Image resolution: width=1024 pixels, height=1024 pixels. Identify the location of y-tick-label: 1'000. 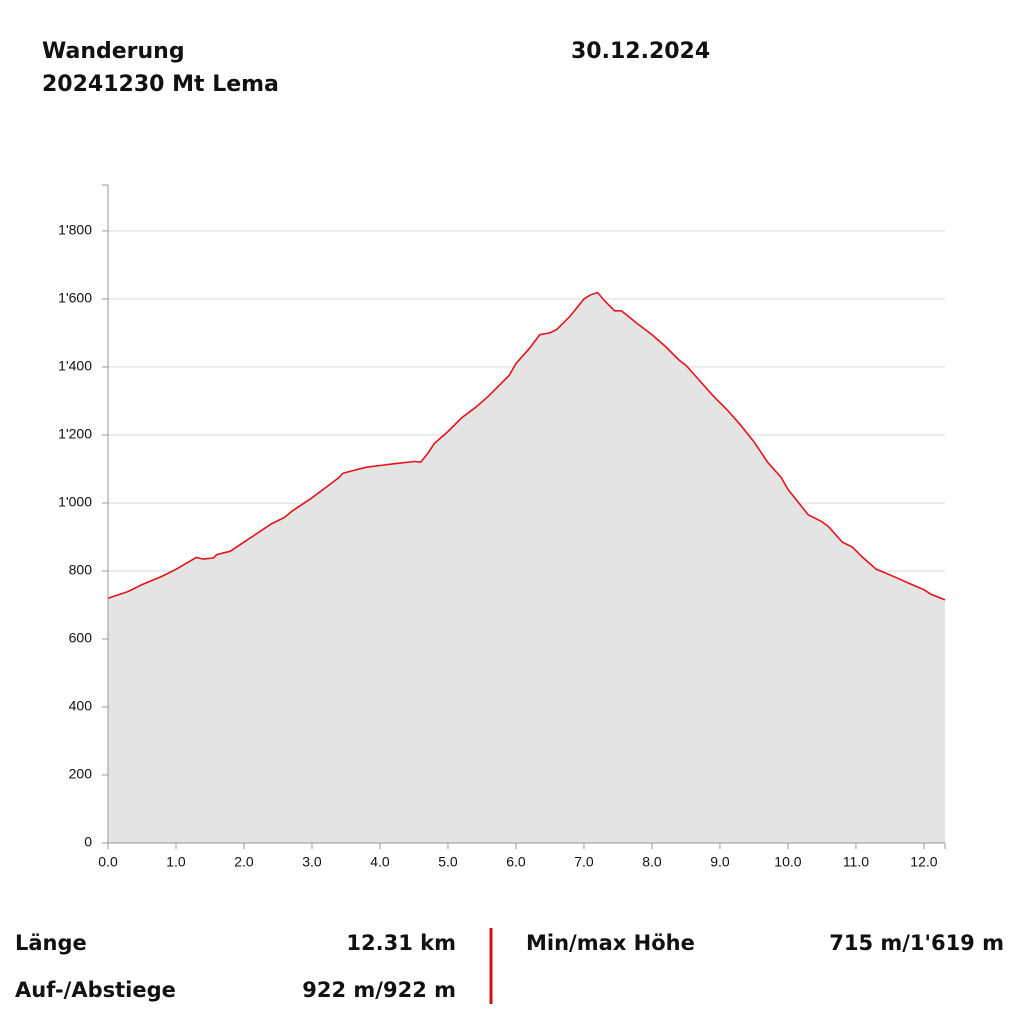
(75, 502).